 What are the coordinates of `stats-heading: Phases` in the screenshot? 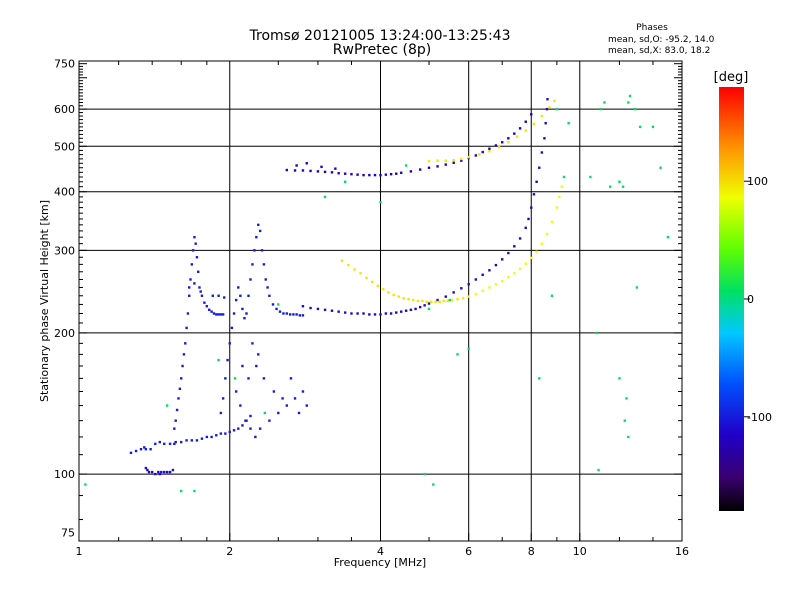 It's located at (652, 28).